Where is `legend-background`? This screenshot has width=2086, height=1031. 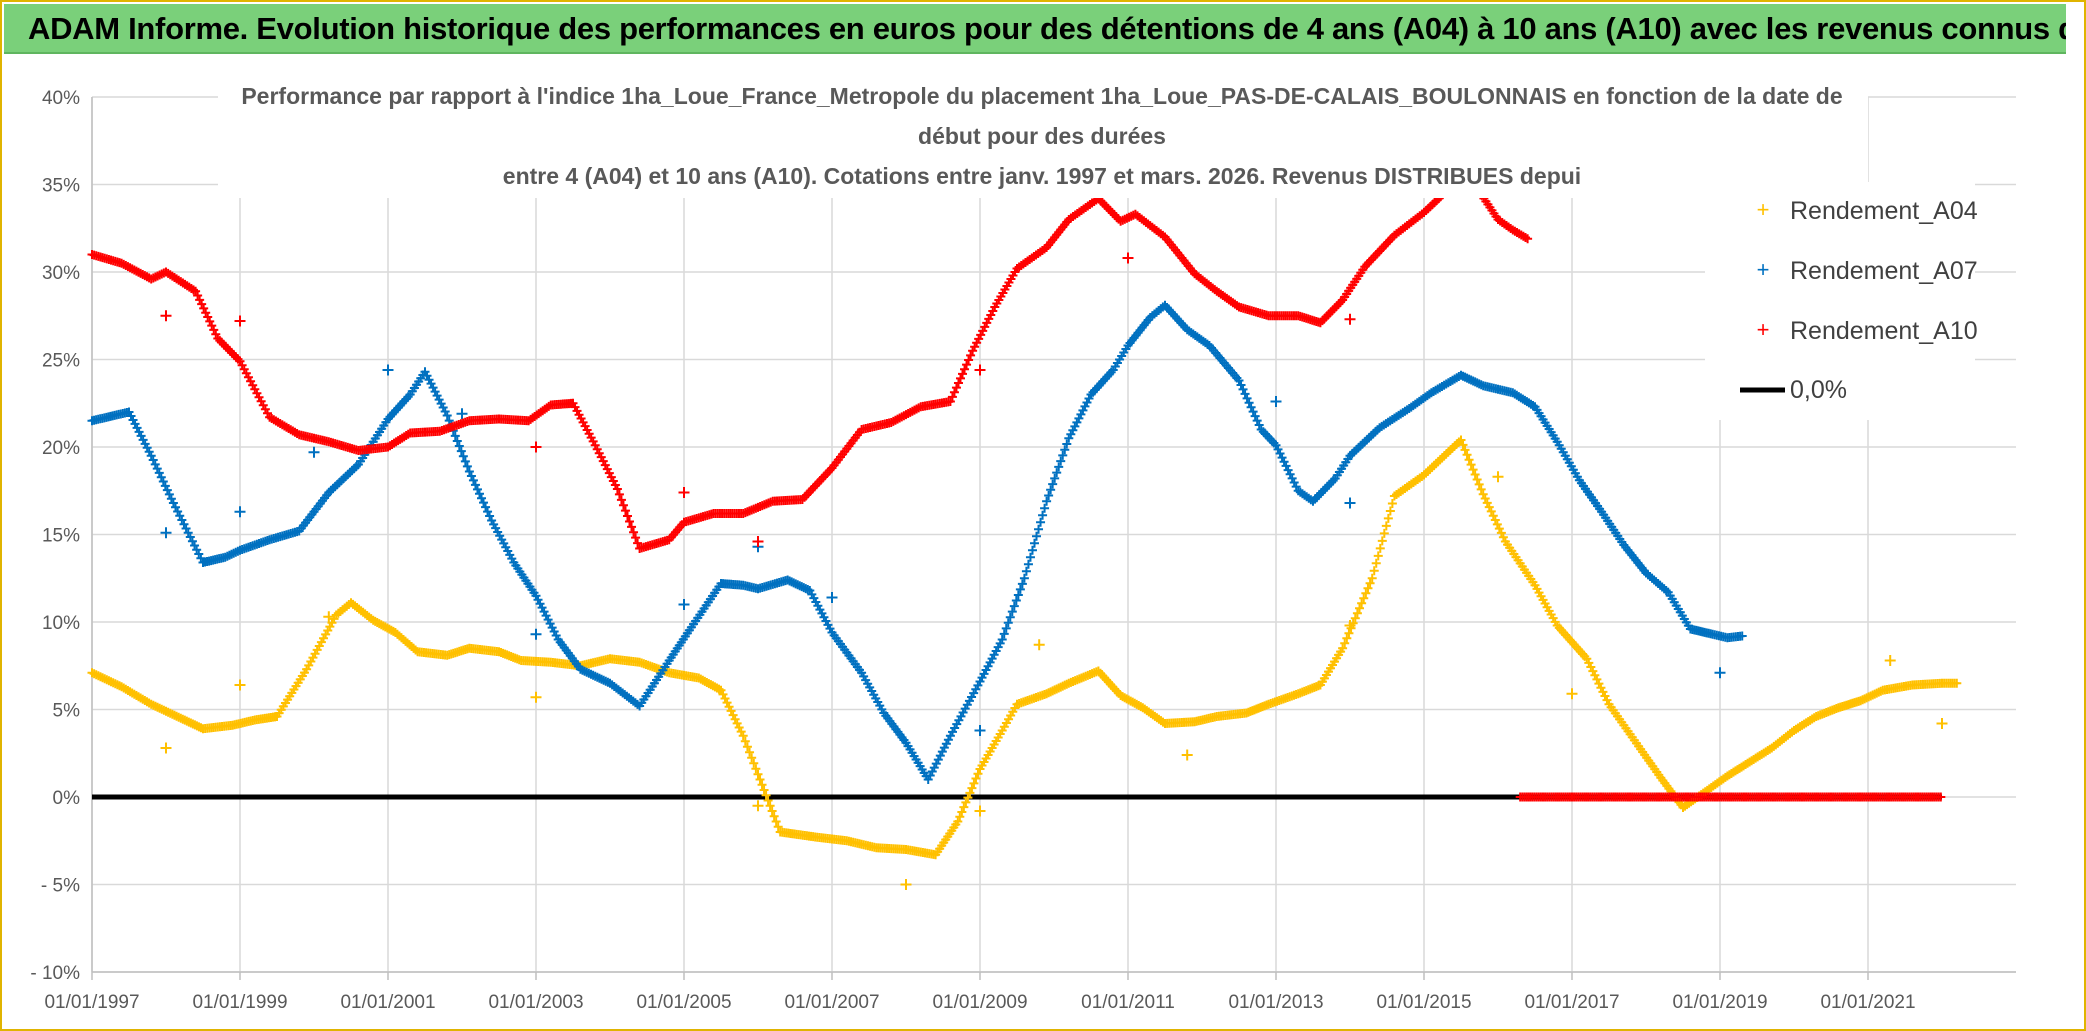
legend-background is located at coordinates (1840, 301).